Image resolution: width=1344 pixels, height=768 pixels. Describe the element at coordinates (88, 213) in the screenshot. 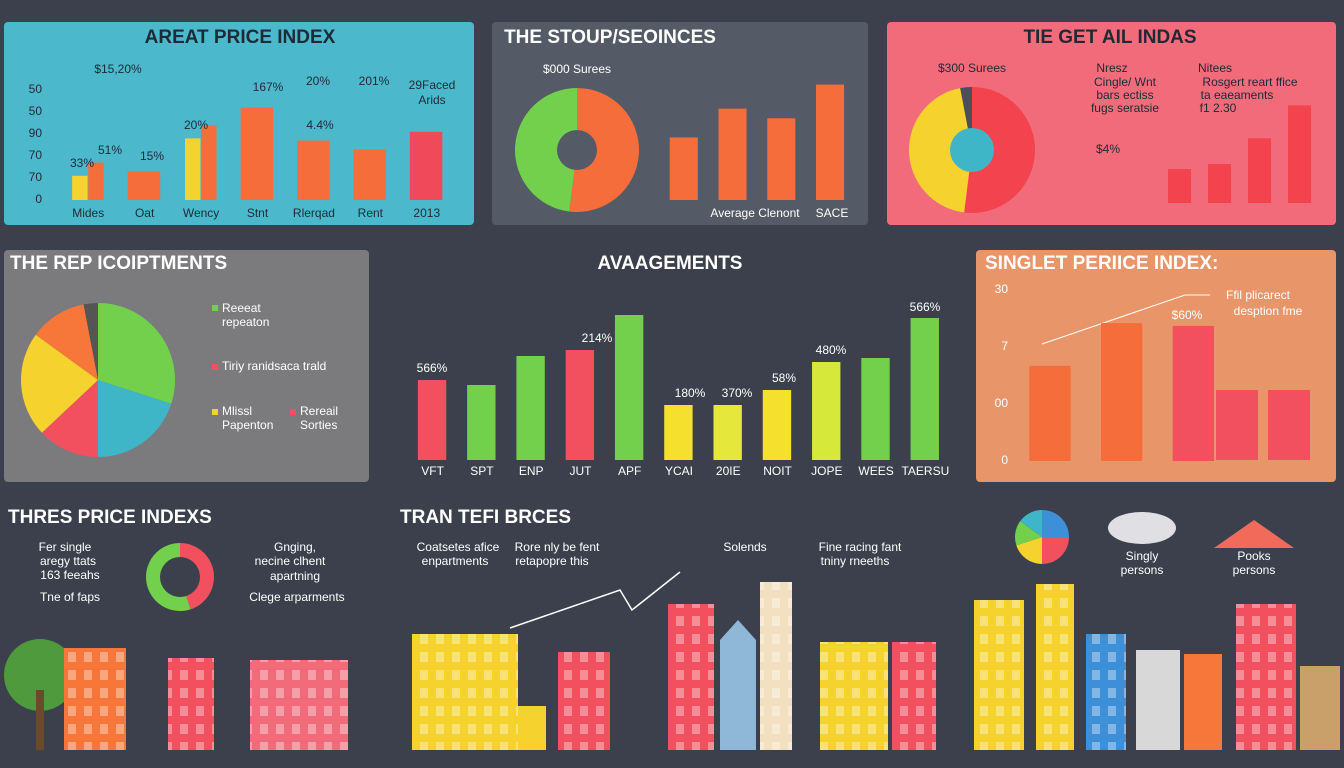

I see `x-tick-label: Mides` at that location.